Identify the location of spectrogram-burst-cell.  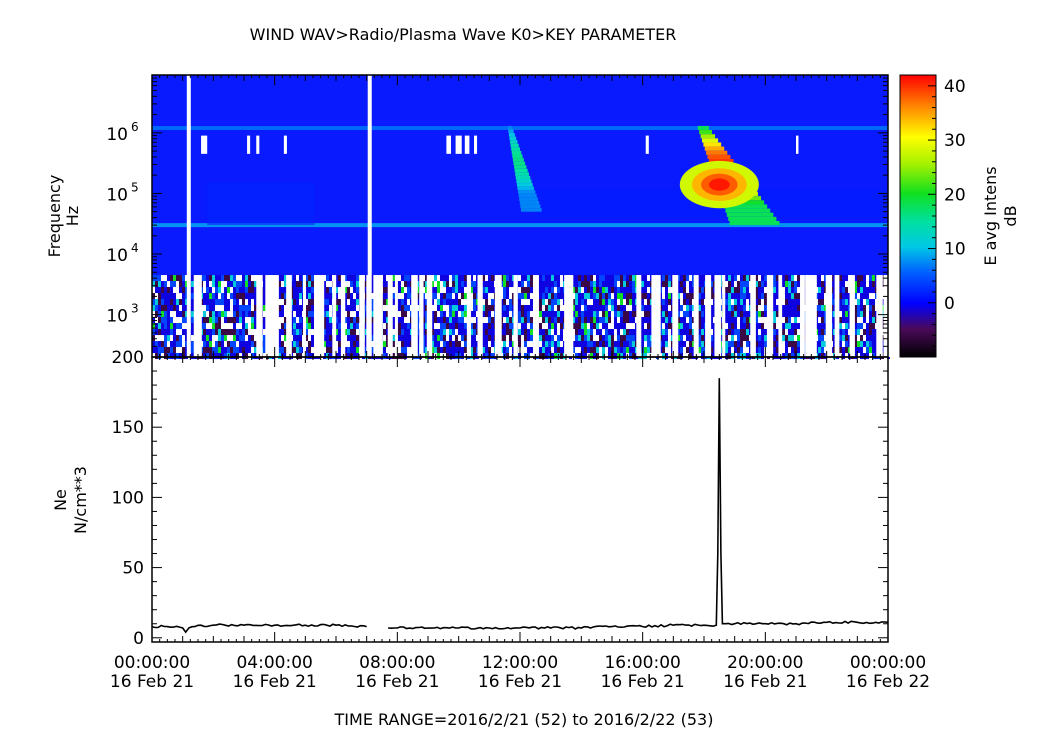
(516, 152).